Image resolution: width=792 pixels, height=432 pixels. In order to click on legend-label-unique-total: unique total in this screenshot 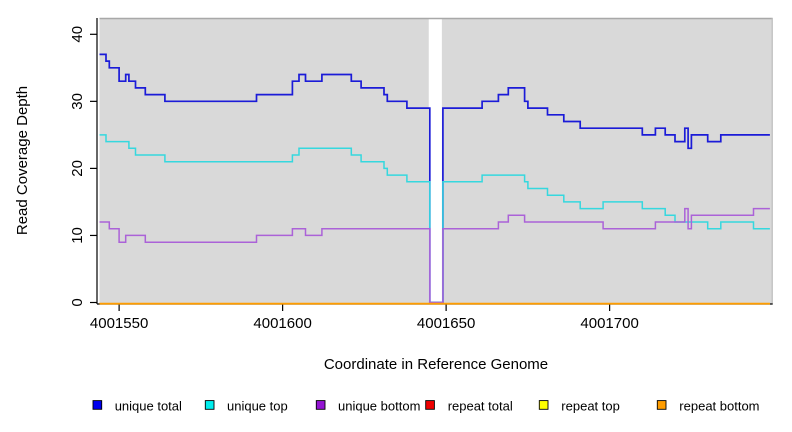, I will do `click(148, 405)`.